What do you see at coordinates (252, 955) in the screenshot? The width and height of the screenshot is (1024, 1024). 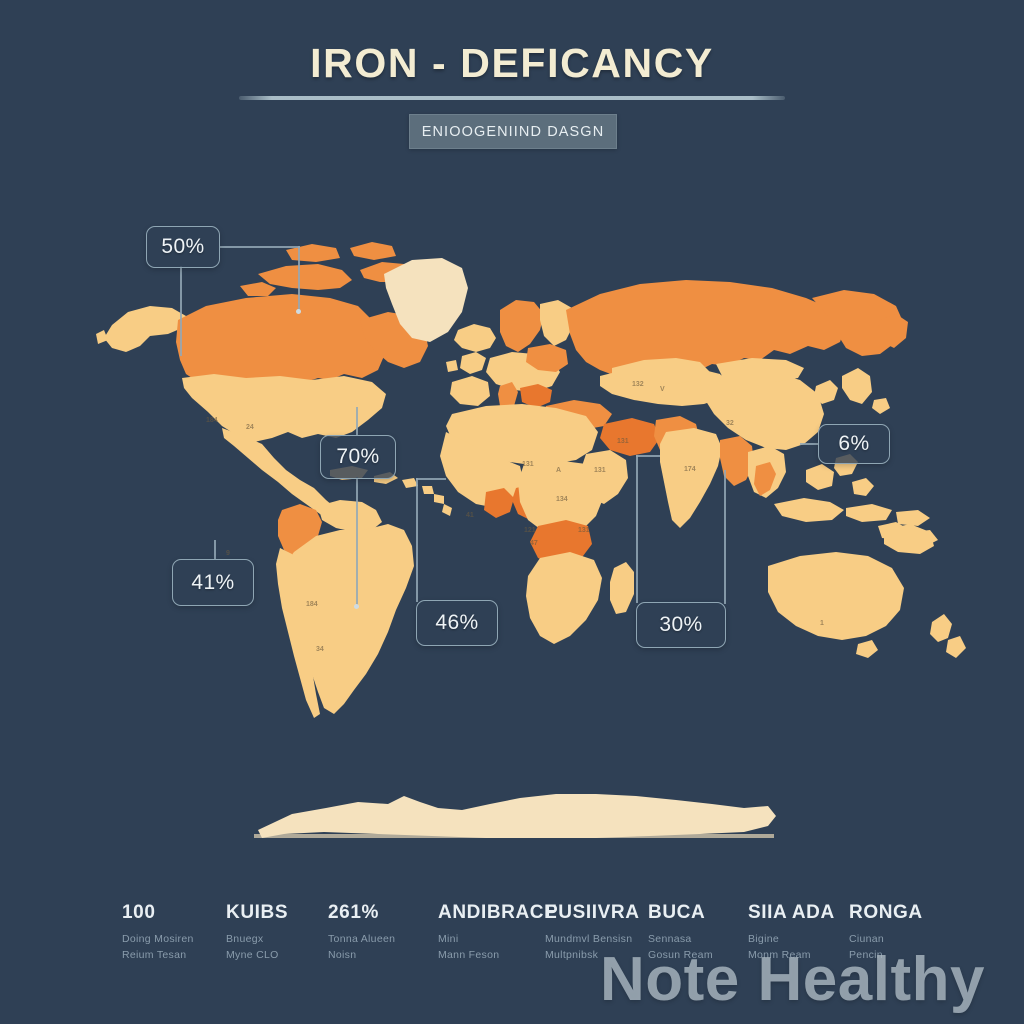 I see `legend-stat-line2: Myne CLO` at bounding box center [252, 955].